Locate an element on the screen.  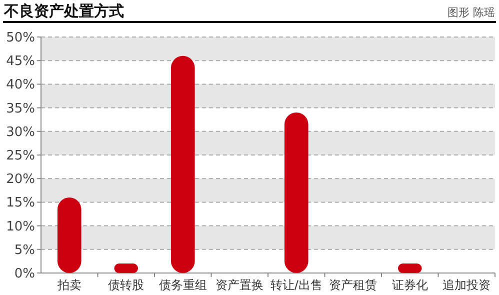
chart-title: 不良资产处置方式 is located at coordinates (63, 11).